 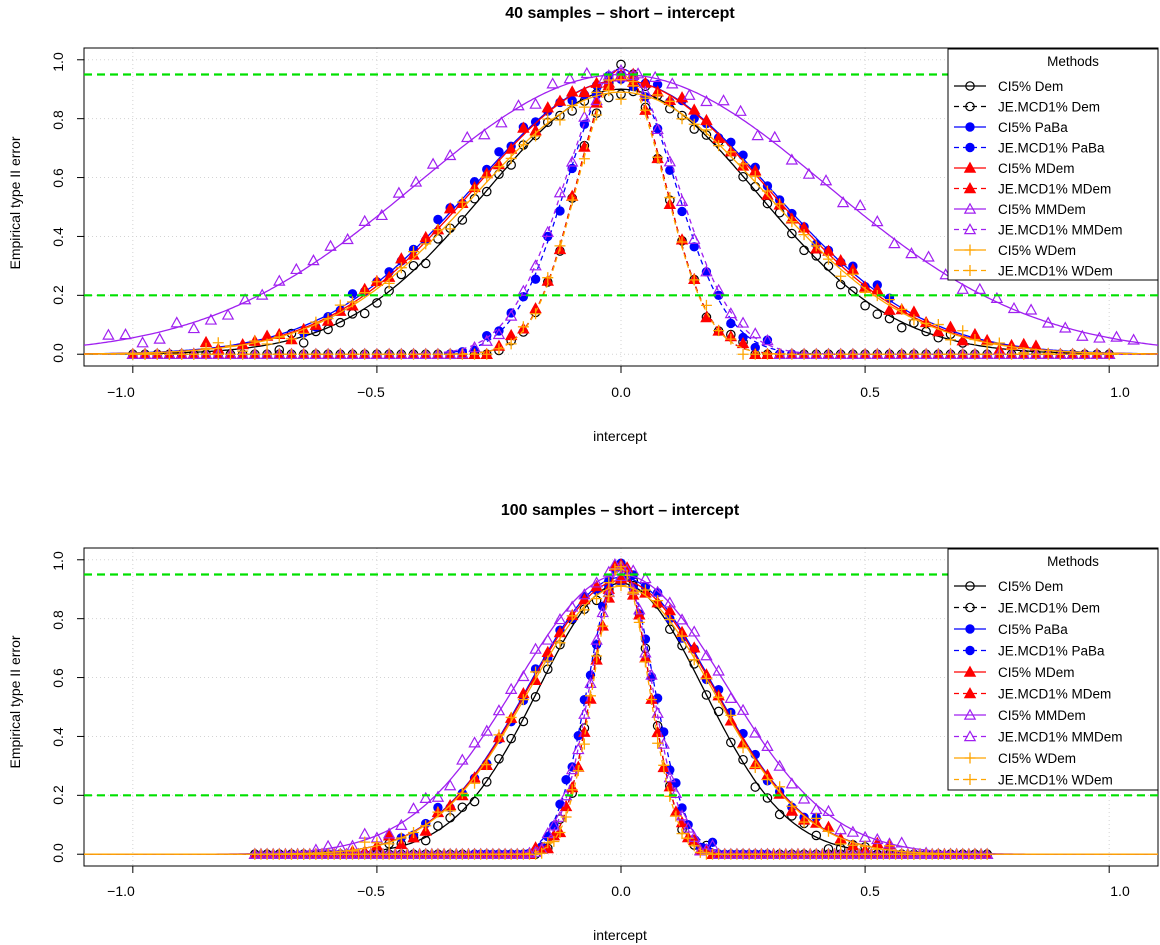 What do you see at coordinates (1054, 694) in the screenshot?
I see `legend-label: JE.MCD1% MDem` at bounding box center [1054, 694].